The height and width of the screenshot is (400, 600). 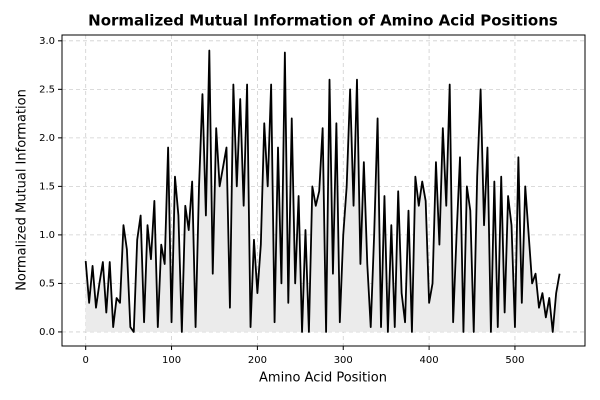 What do you see at coordinates (22, 190) in the screenshot?
I see `y-axis-label: Normalized Mutual Information` at bounding box center [22, 190].